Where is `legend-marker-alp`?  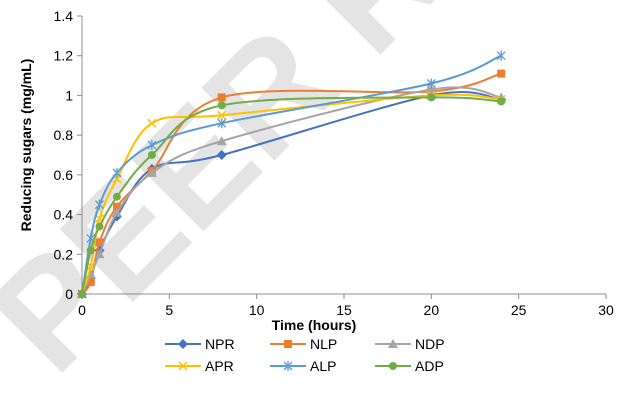
legend-marker-alp is located at coordinates (288, 366).